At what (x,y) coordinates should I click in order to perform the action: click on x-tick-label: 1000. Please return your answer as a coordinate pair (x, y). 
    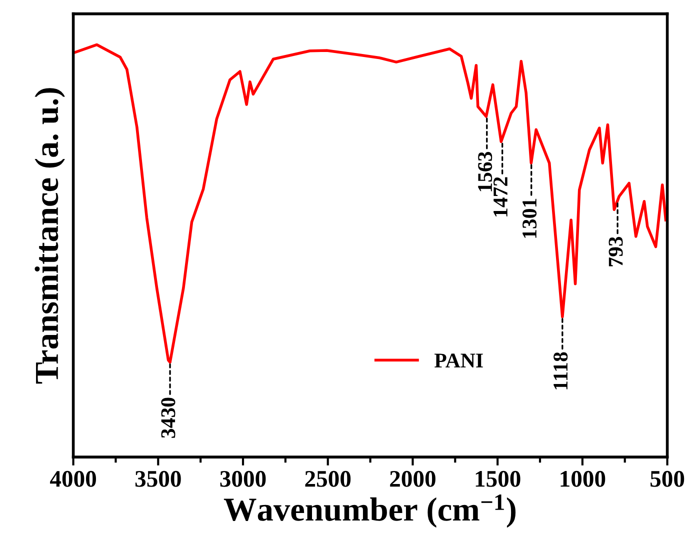
    Looking at the image, I should click on (583, 478).